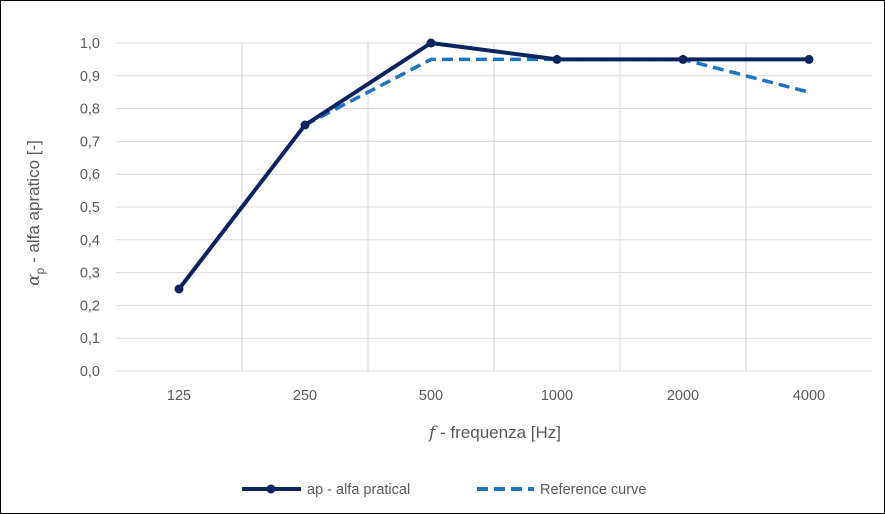 The height and width of the screenshot is (514, 885). Describe the element at coordinates (498, 432) in the screenshot. I see `x-axis-title-text: - frequenza [Hz]` at that location.